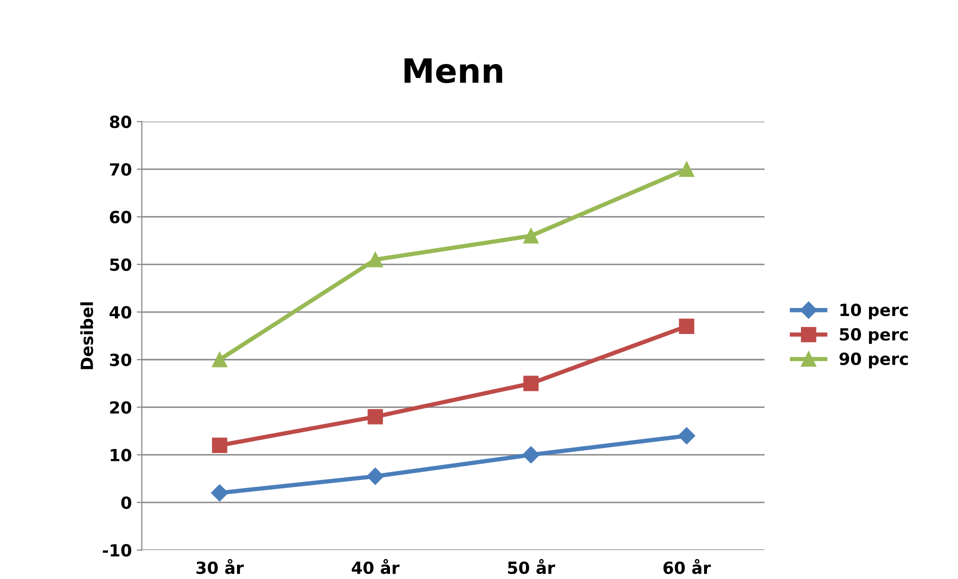 The image size is (958, 579). I want to click on x-tick-label: 50 år, so click(532, 566).